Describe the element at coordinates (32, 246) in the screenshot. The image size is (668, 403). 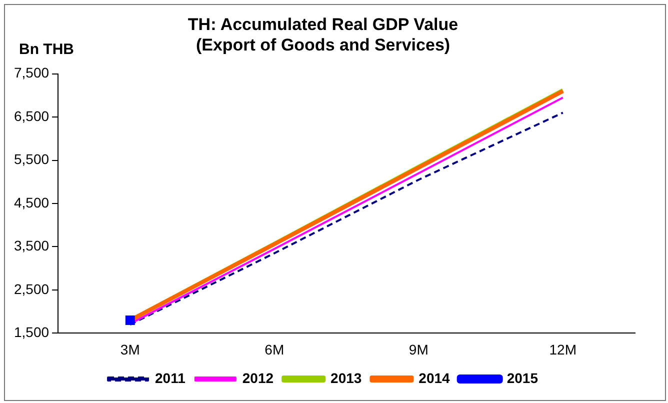
I see `y-tick-label: 3,500` at that location.